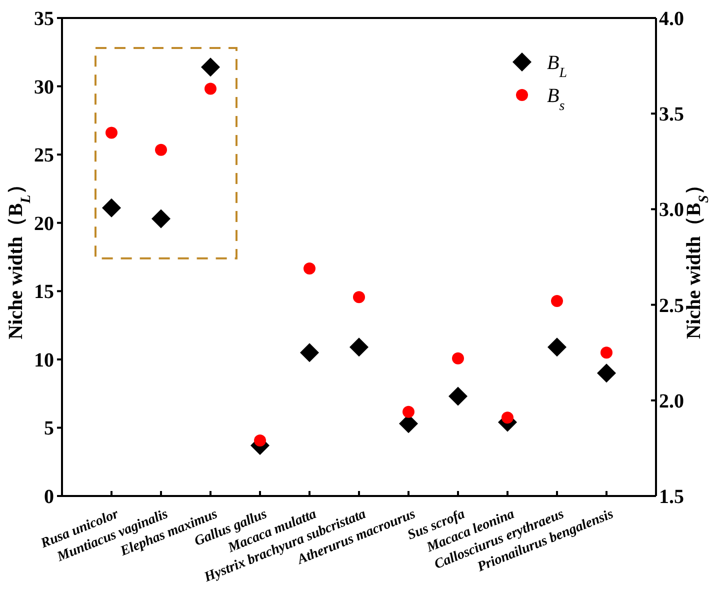 The height and width of the screenshot is (608, 726). I want to click on y-tick-label: 20, so click(44, 223).